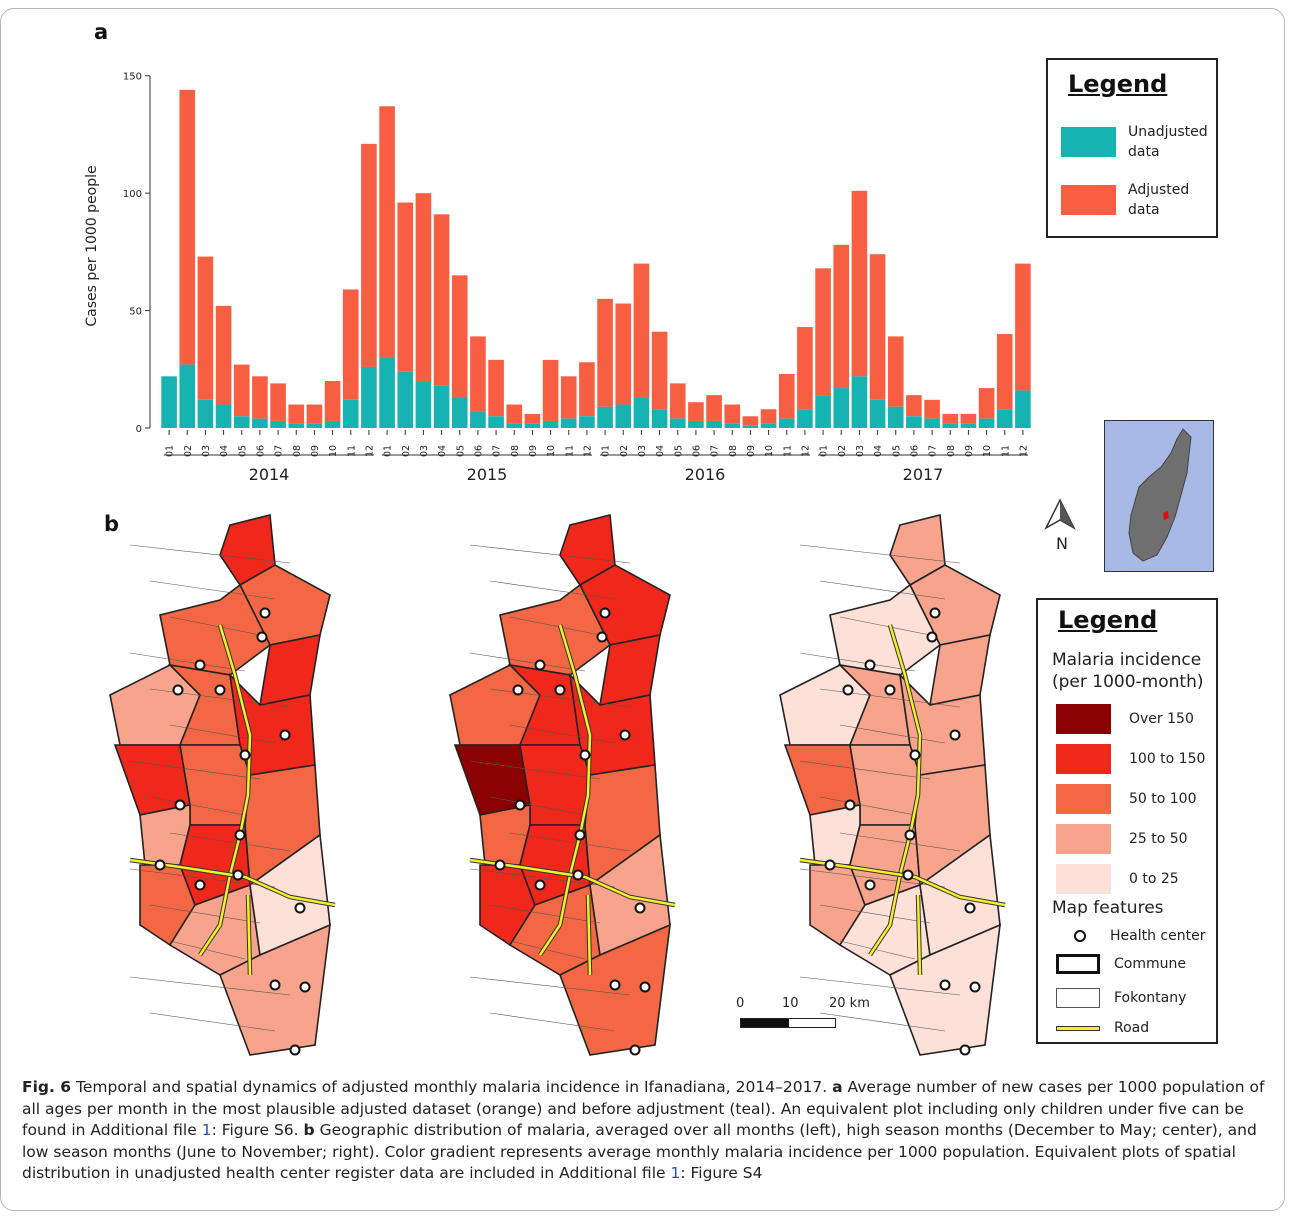 This screenshot has width=1293, height=1217. What do you see at coordinates (315, 451) in the screenshot?
I see `x-tick-label: 09` at bounding box center [315, 451].